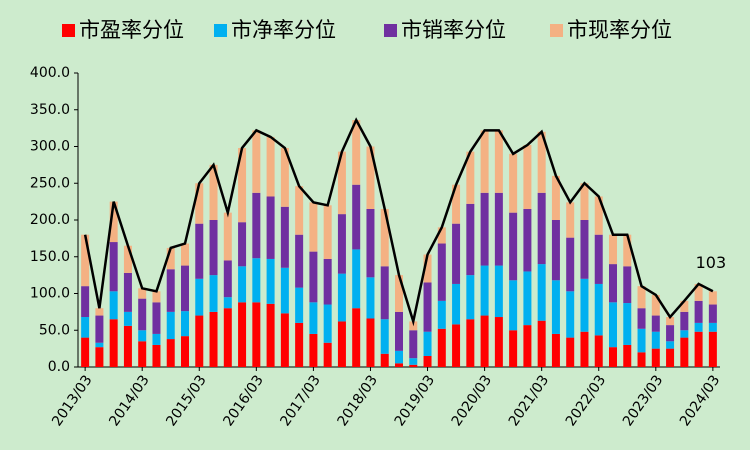 The height and width of the screenshot is (450, 750). Describe the element at coordinates (50, 147) in the screenshot. I see `y-tick-label: 300.0` at that location.